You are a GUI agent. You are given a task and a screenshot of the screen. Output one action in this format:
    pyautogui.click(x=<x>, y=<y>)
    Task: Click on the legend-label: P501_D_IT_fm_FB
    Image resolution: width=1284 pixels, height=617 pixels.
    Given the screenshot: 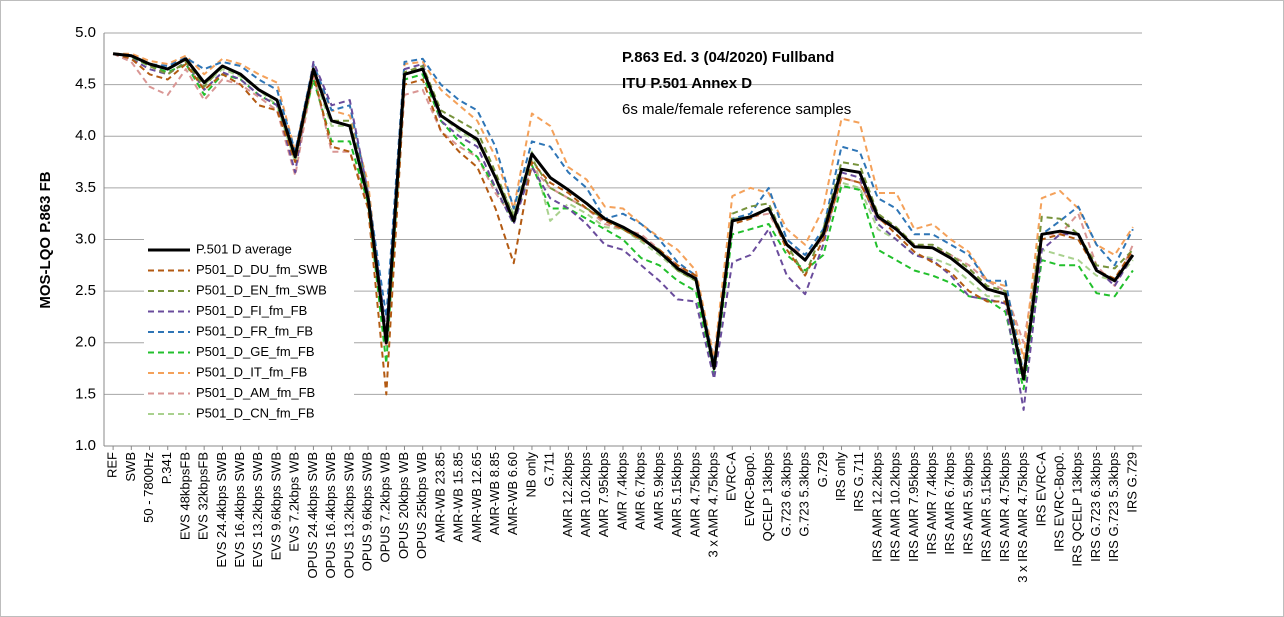 What is the action you would take?
    pyautogui.click(x=251, y=371)
    